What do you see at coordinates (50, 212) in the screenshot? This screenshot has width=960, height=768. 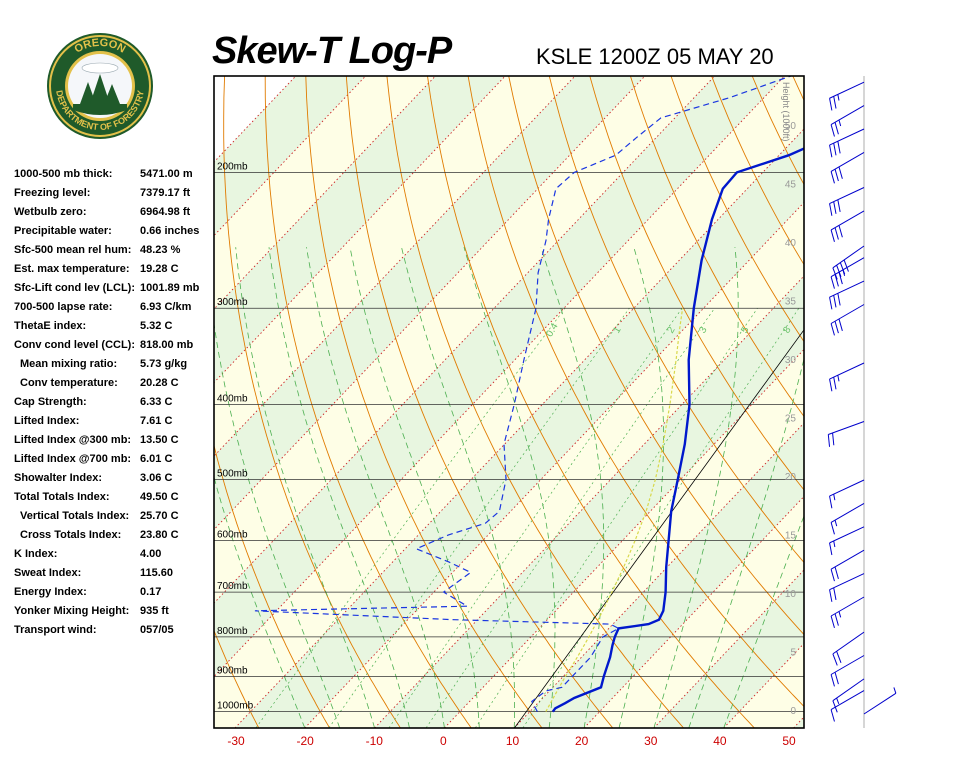 I see `index-label: Wetbulb zero:` at bounding box center [50, 212].